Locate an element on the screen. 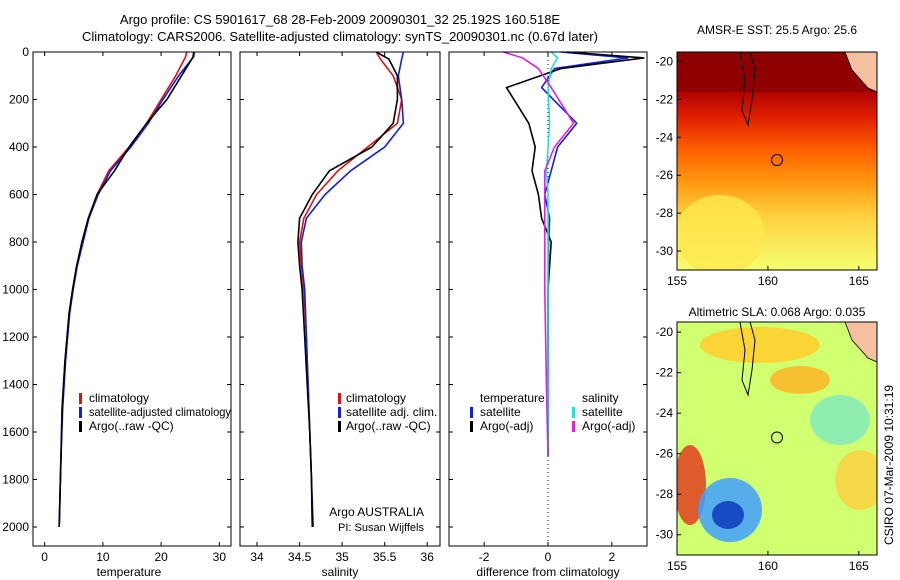 The height and width of the screenshot is (580, 900). sst-warm-band is located at coordinates (777, 72).